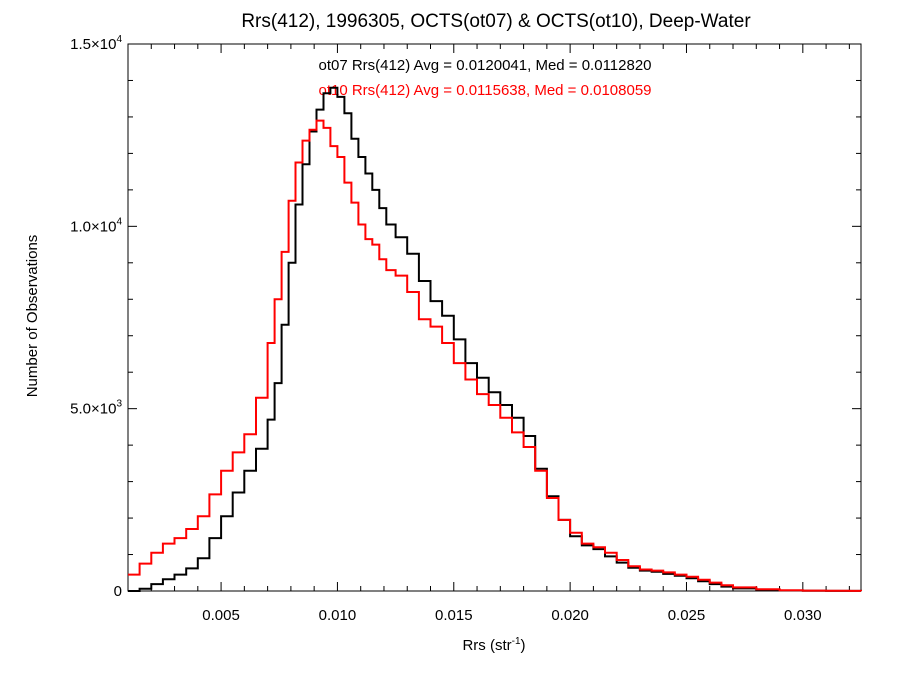 The image size is (900, 675). I want to click on y-tick-label-base: 0, so click(118, 591).